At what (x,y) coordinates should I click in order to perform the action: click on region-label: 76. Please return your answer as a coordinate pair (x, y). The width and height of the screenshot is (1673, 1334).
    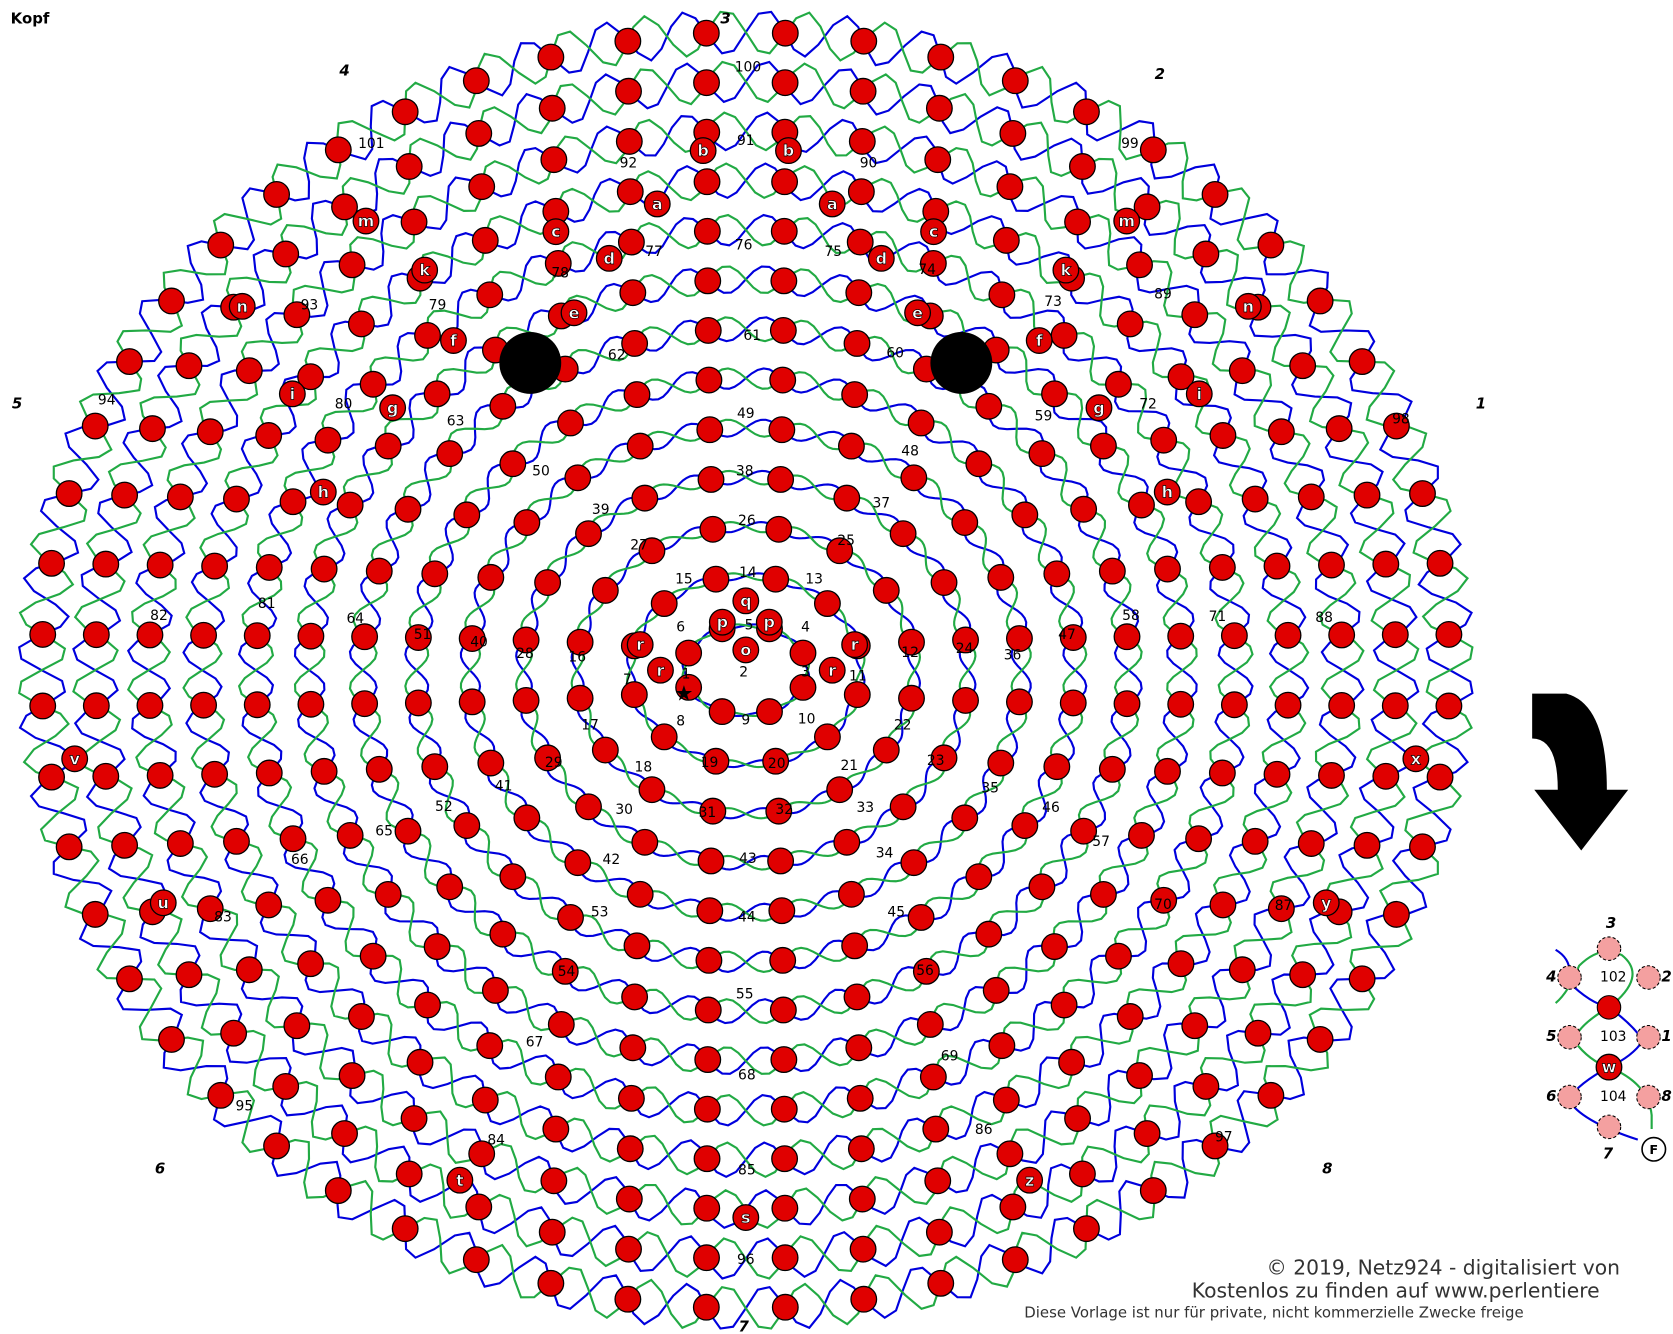
    Looking at the image, I should click on (744, 246).